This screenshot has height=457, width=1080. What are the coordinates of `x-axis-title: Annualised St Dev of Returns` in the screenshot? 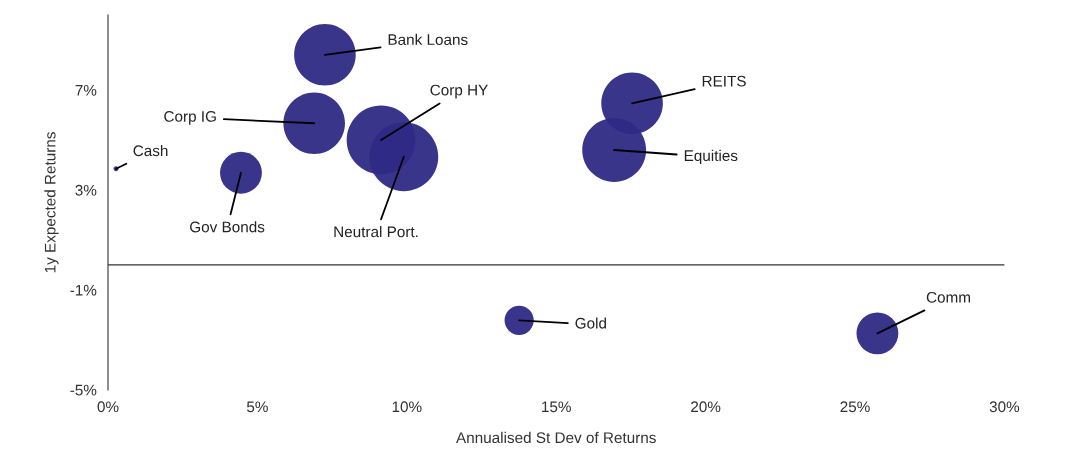 It's located at (556, 437).